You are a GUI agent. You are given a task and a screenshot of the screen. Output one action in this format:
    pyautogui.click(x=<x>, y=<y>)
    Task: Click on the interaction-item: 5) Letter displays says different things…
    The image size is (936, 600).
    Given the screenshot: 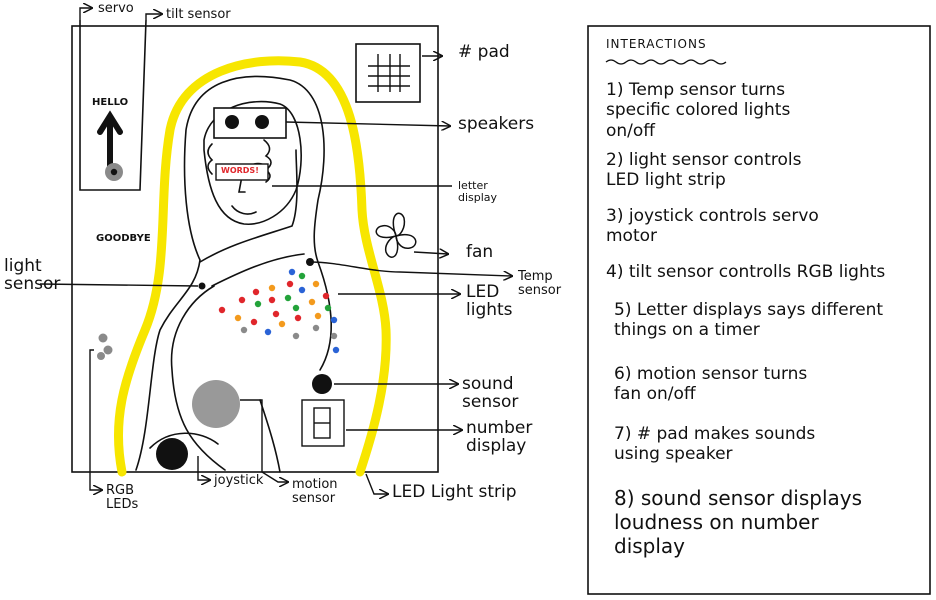 What is the action you would take?
    pyautogui.click(x=749, y=320)
    